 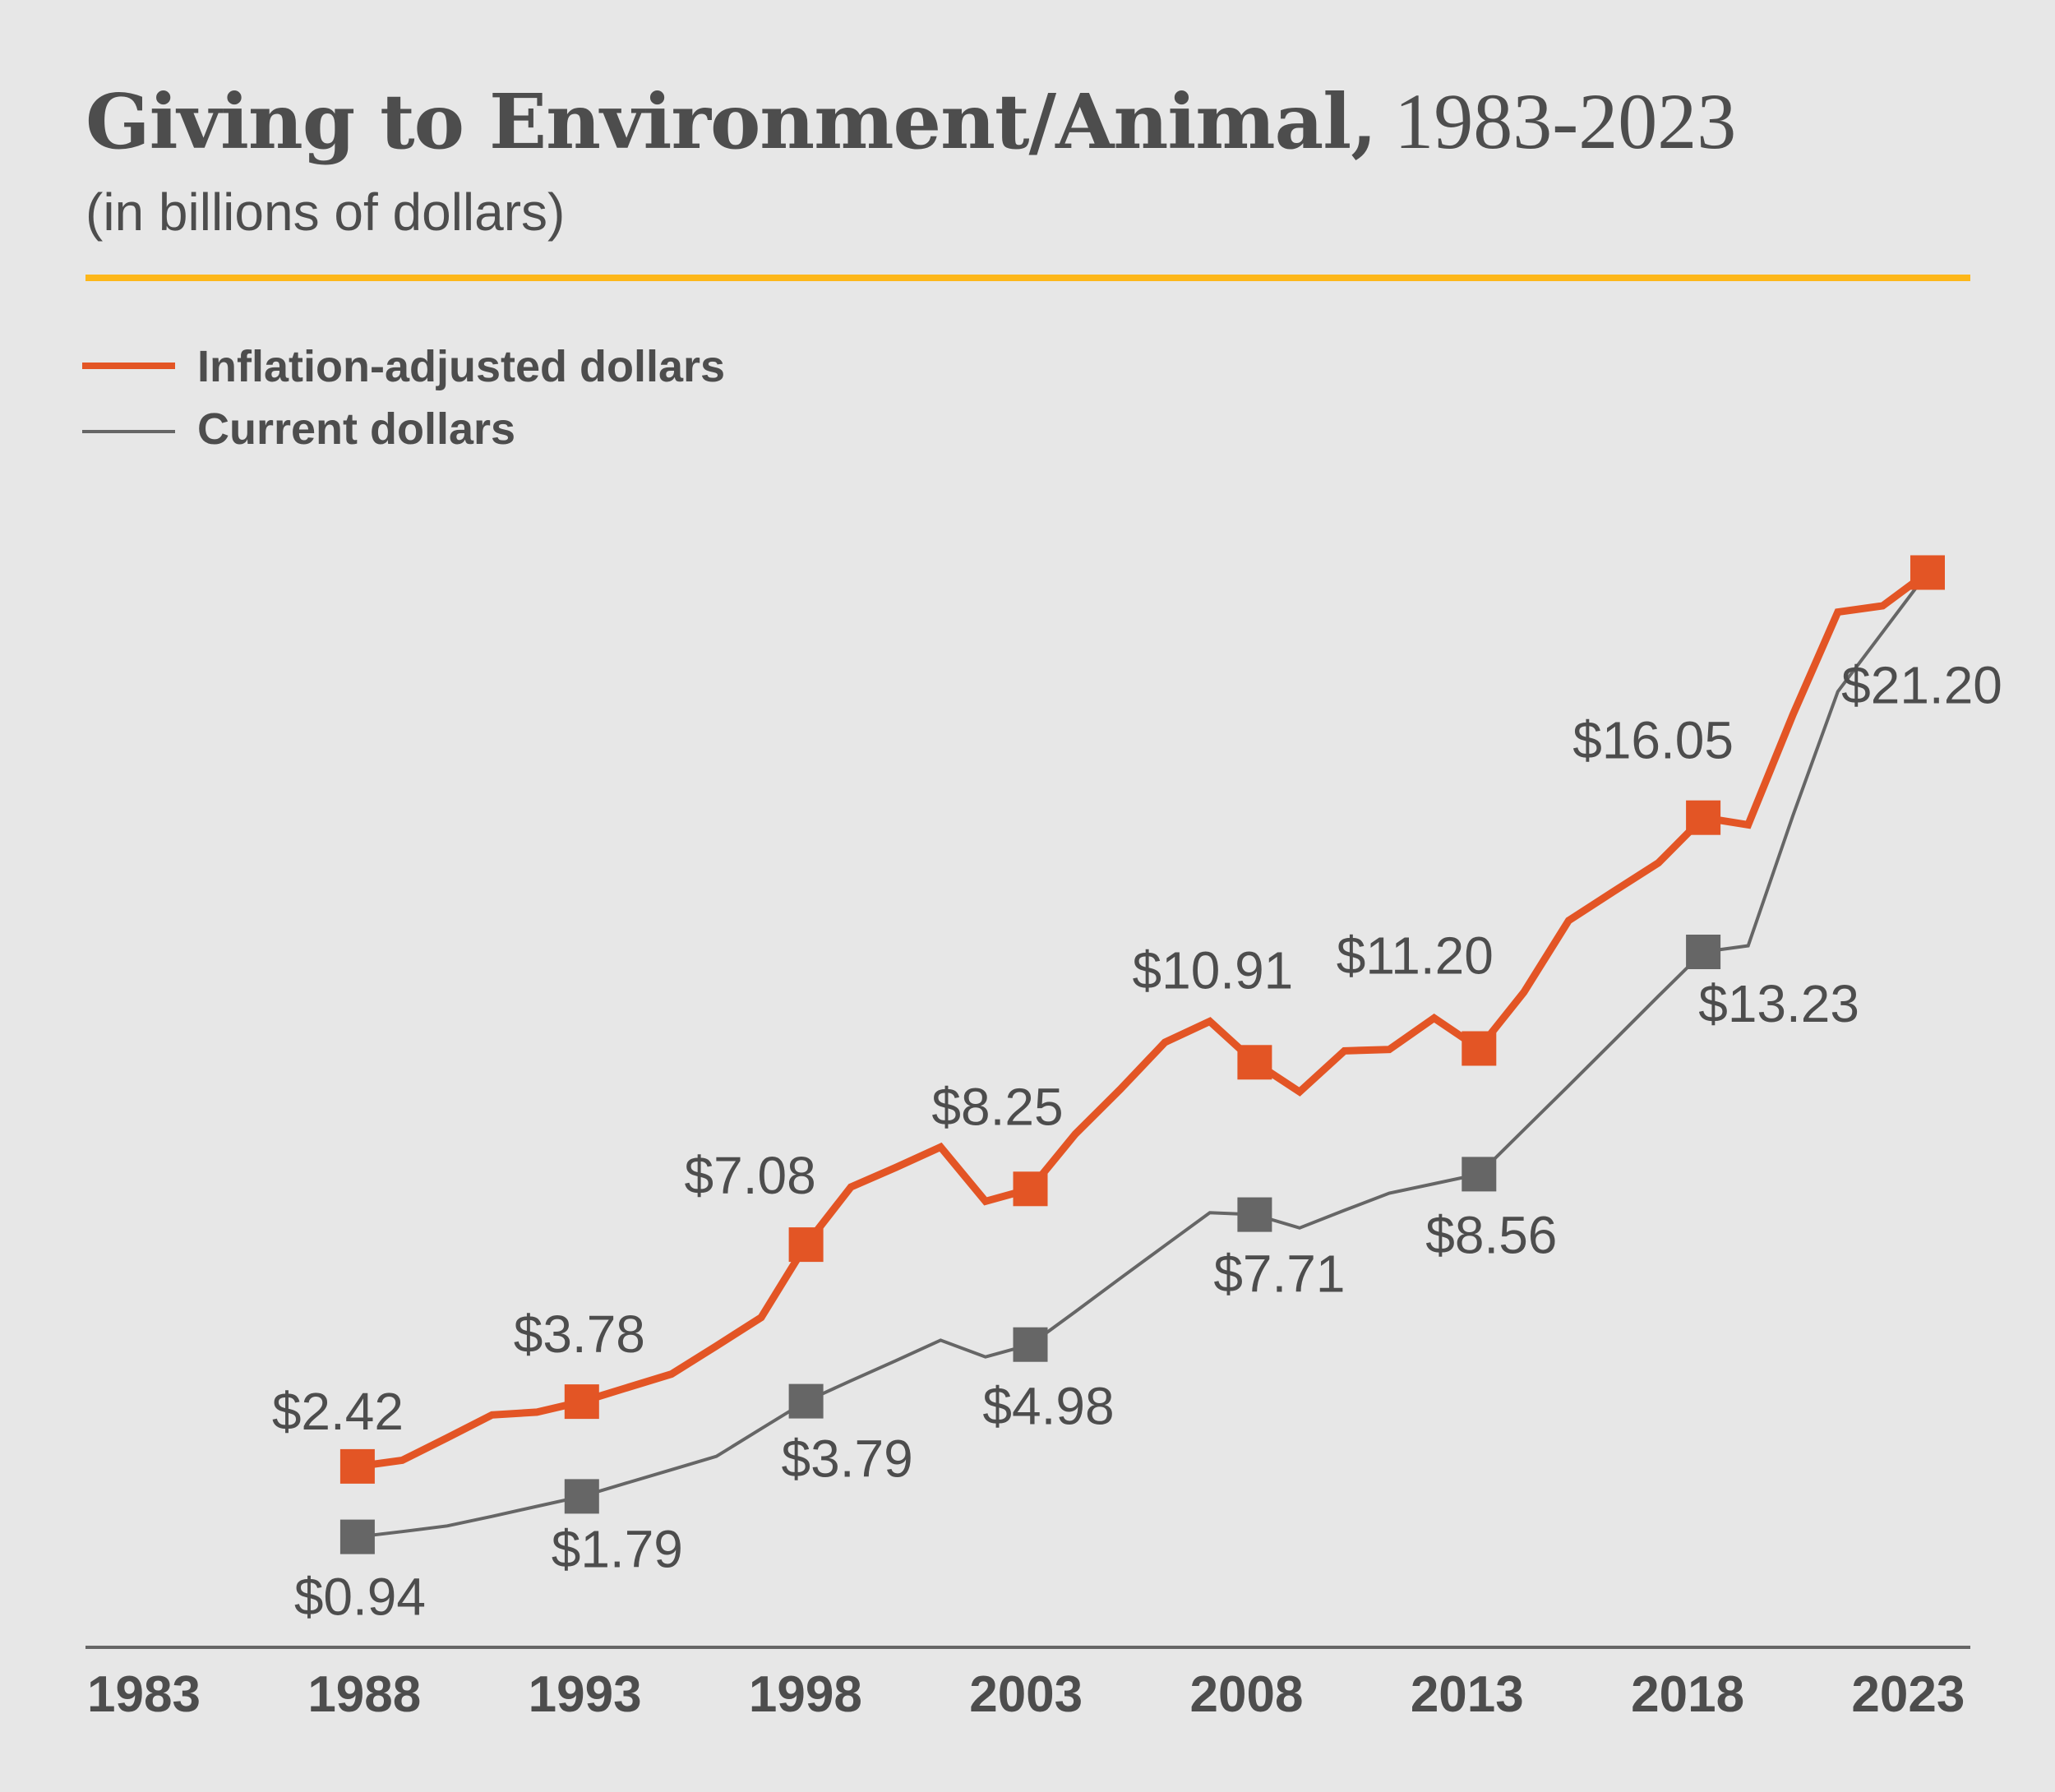 What do you see at coordinates (997, 1107) in the screenshot?
I see `data-label-inflation-adjusted-2003: $8.25` at bounding box center [997, 1107].